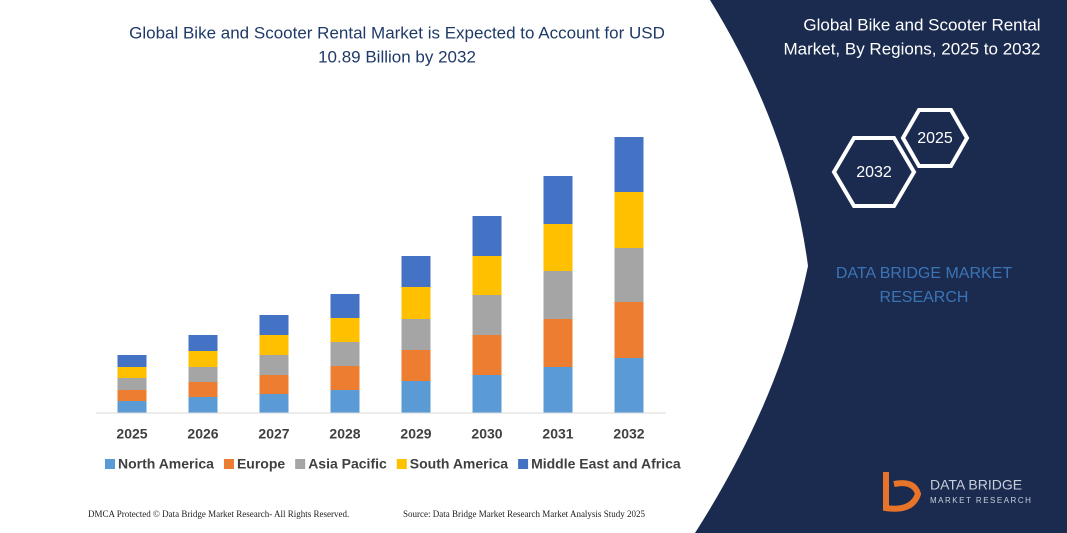 The width and height of the screenshot is (1067, 533). What do you see at coordinates (628, 434) in the screenshot?
I see `x-tick-label: 2032` at bounding box center [628, 434].